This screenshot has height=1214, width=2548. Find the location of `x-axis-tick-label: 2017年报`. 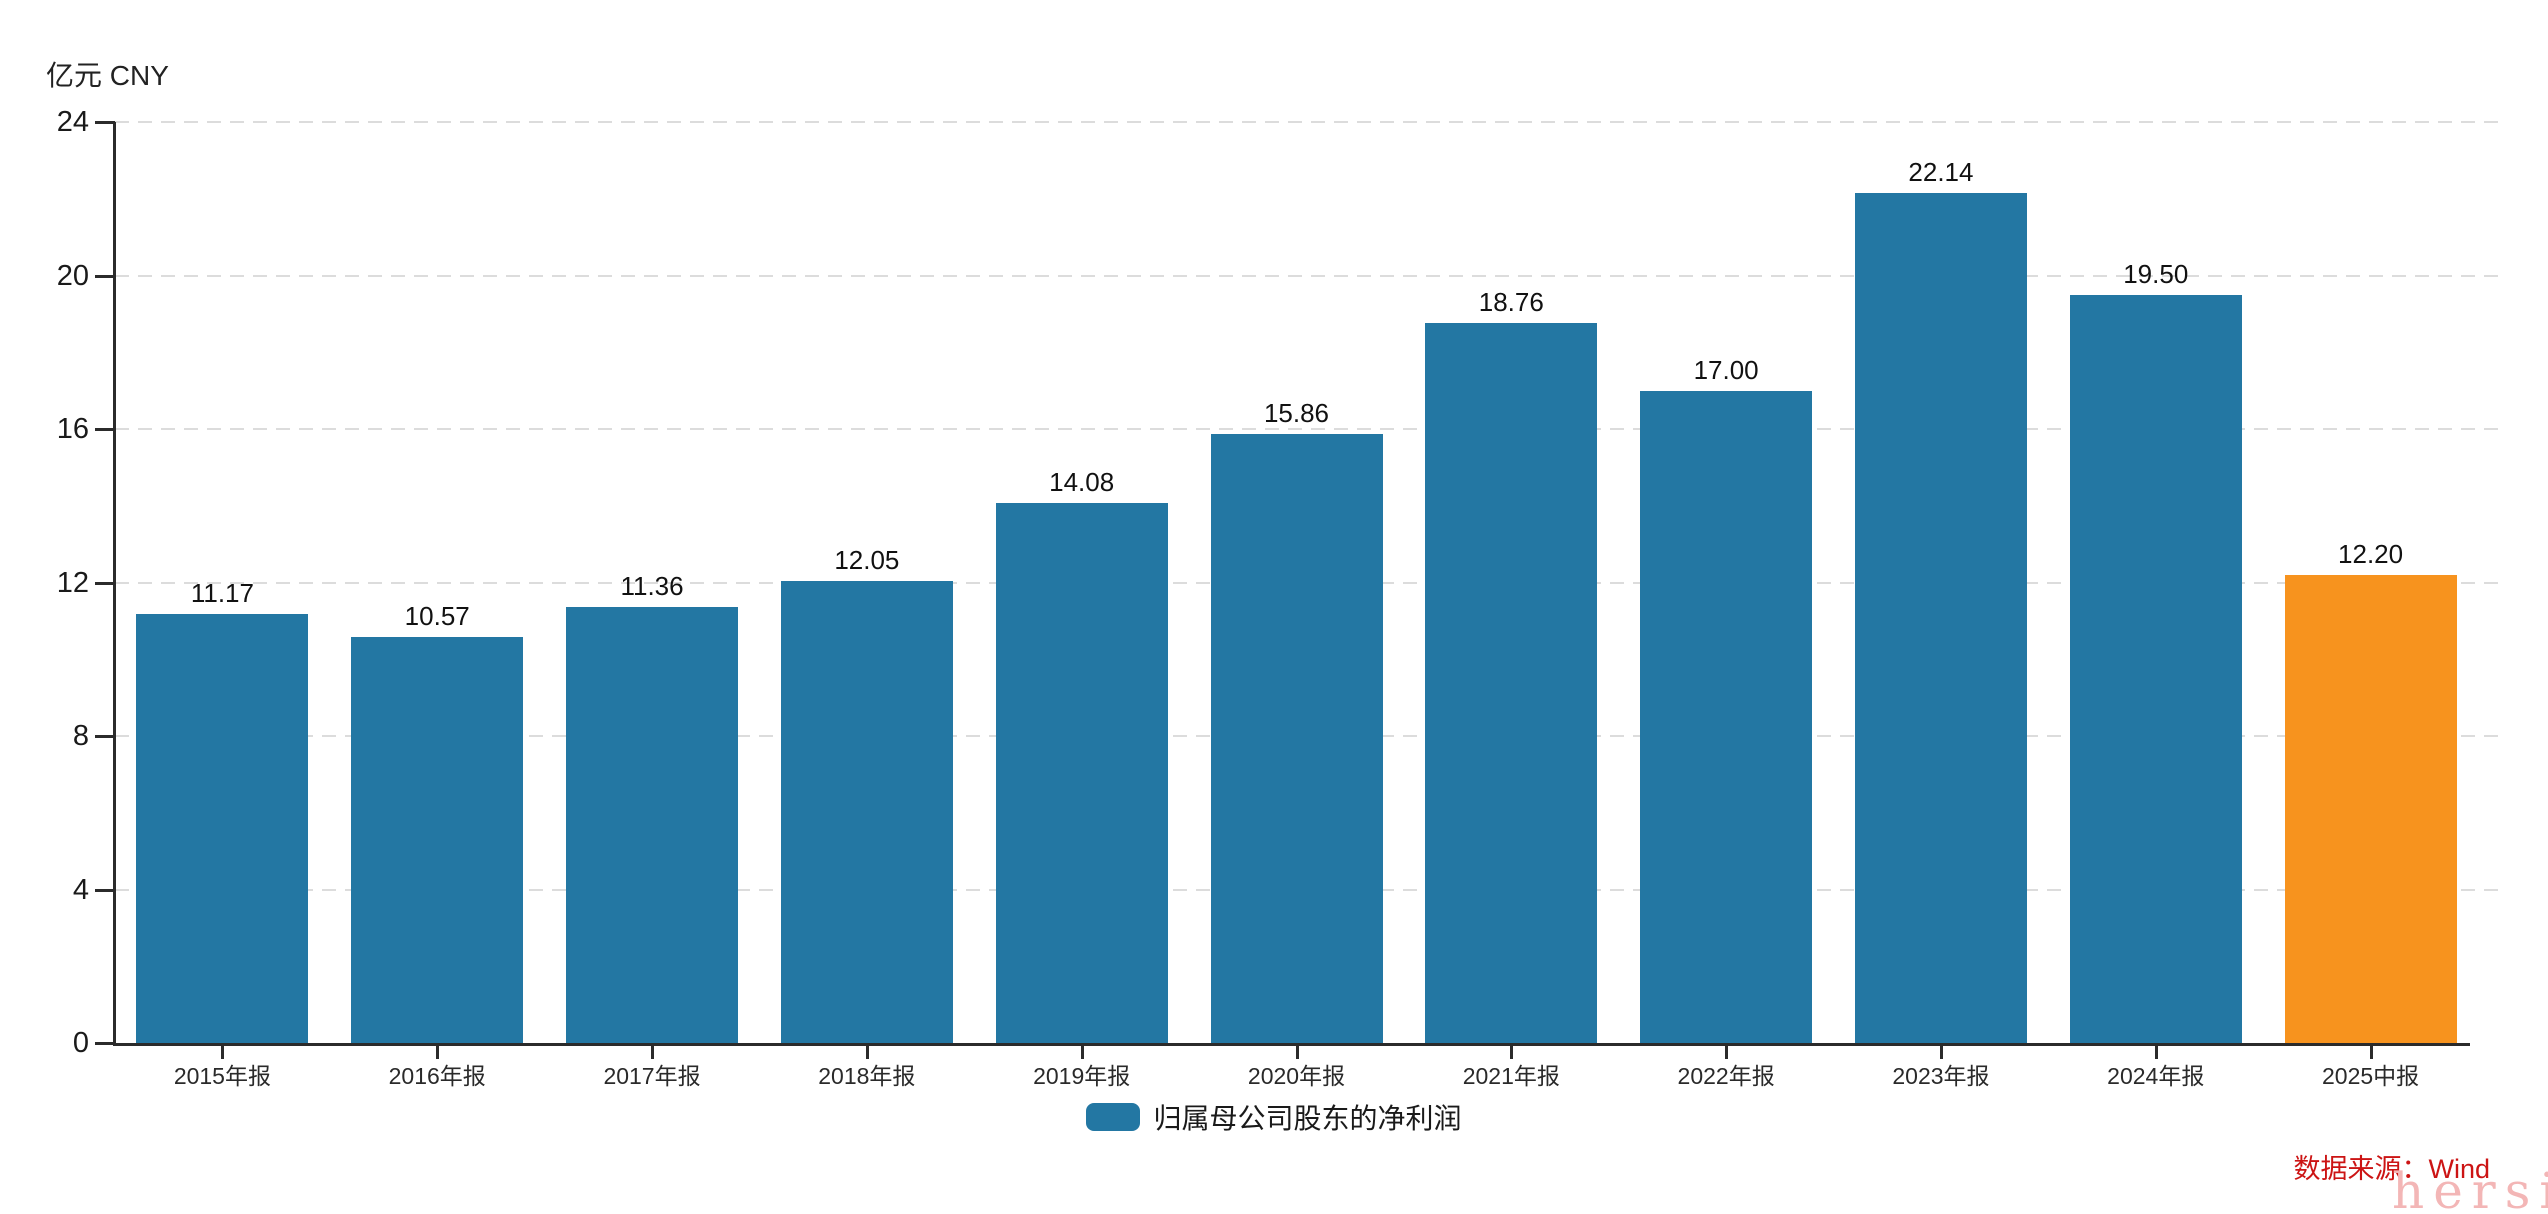

x-axis-tick-label: 2017年报 is located at coordinates (652, 1076).